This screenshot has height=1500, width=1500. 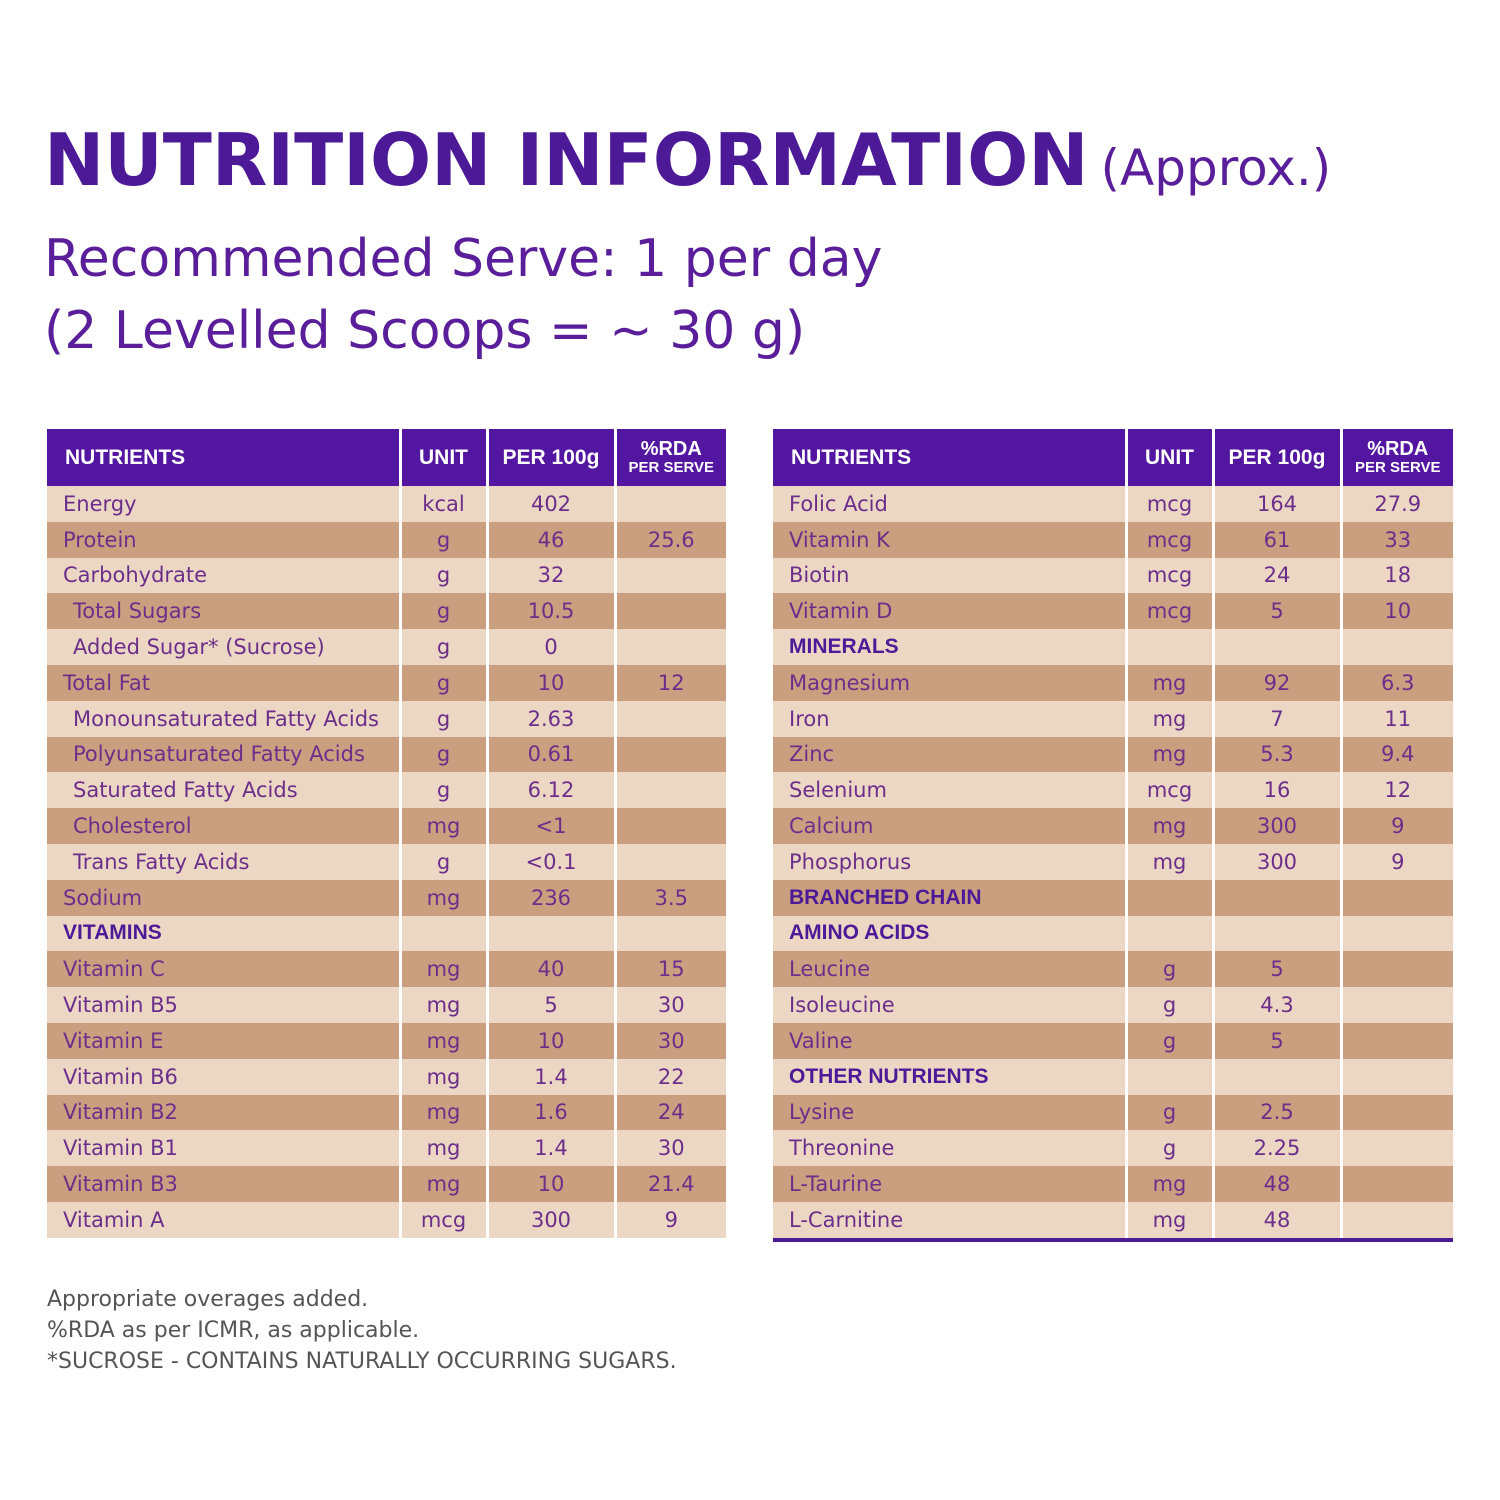 What do you see at coordinates (1278, 611) in the screenshot?
I see `per100-cell: 5` at bounding box center [1278, 611].